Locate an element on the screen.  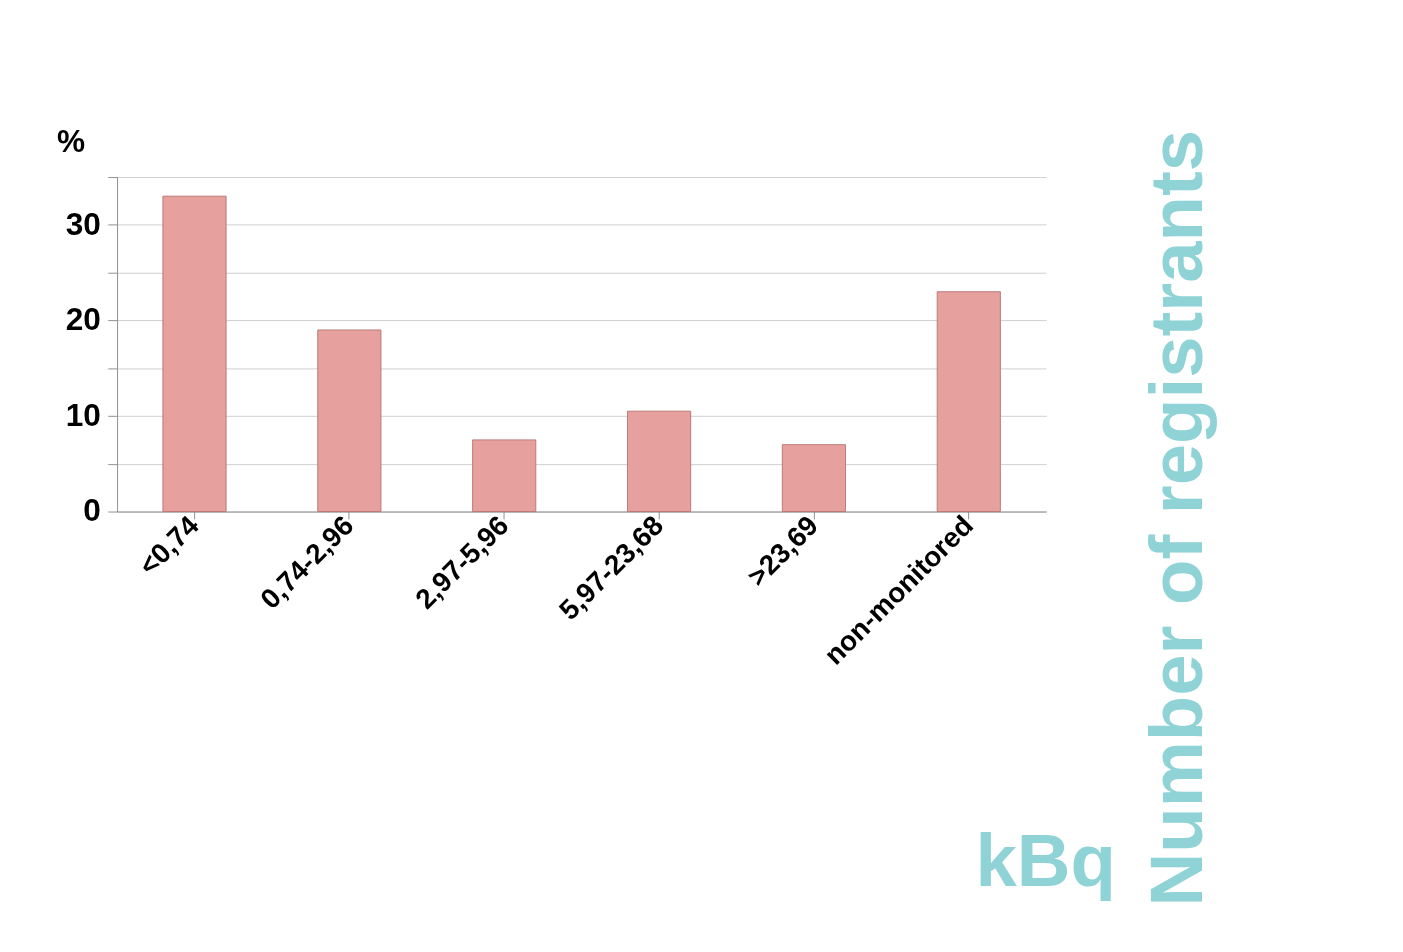
y-tick-label: 30 is located at coordinates (83, 223).